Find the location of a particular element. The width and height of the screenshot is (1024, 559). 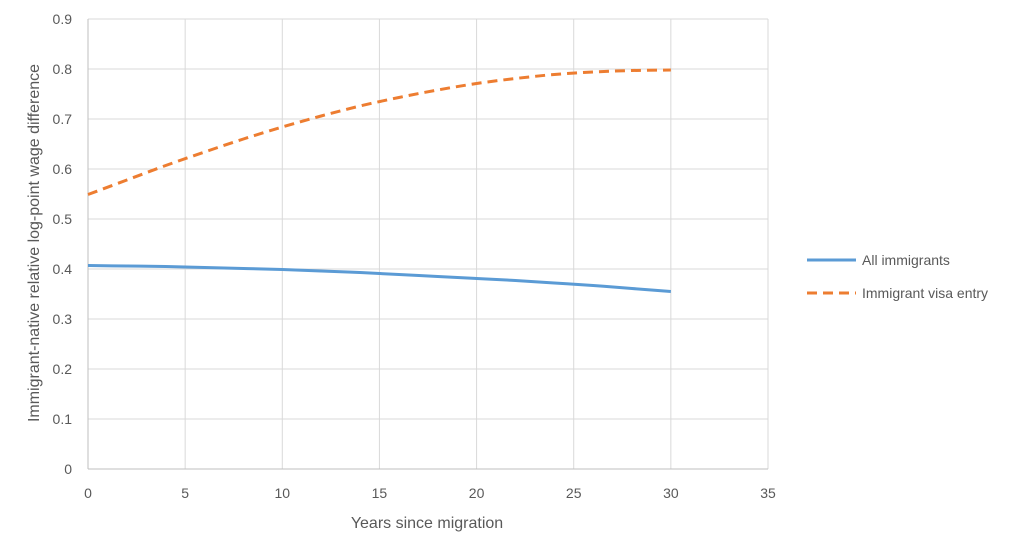

y-tick-label: 0.2 is located at coordinates (63, 369).